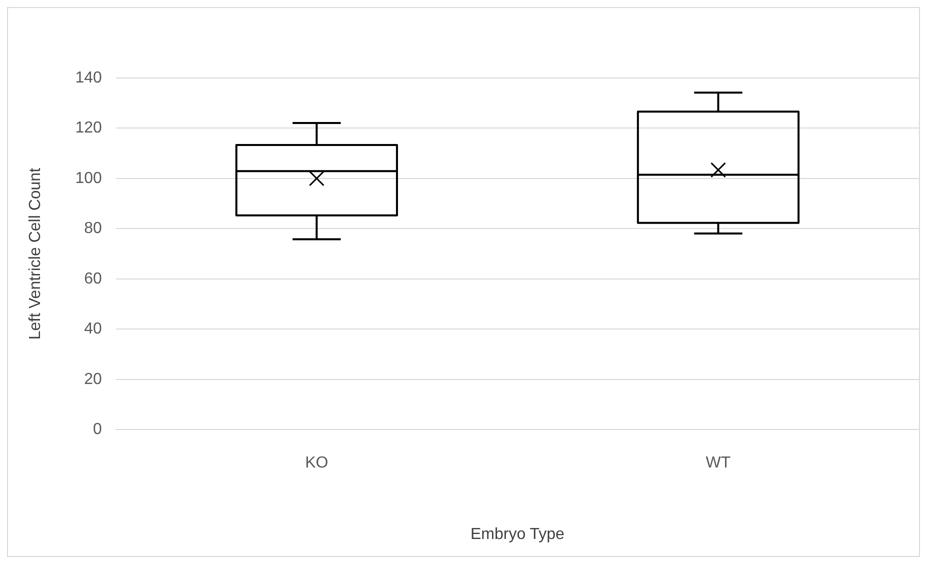  What do you see at coordinates (93, 229) in the screenshot?
I see `y-tick-label: 80` at bounding box center [93, 229].